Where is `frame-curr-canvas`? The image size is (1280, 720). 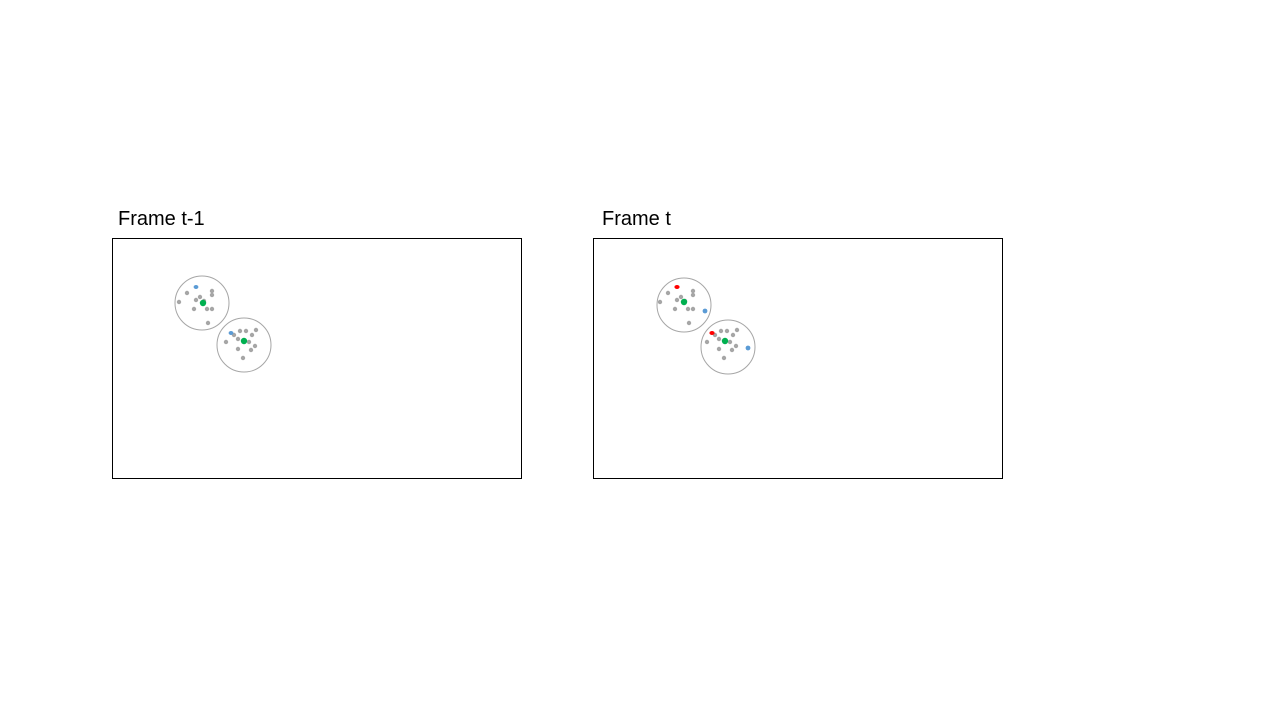 frame-curr-canvas is located at coordinates (706, 326).